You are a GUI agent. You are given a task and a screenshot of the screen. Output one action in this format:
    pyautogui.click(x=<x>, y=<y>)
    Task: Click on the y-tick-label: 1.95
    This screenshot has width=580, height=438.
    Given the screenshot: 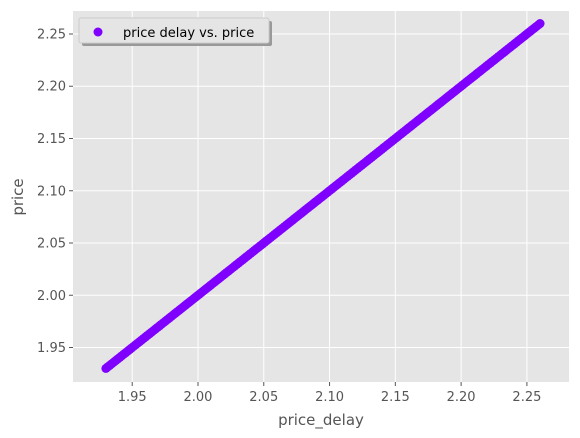 What is the action you would take?
    pyautogui.click(x=51, y=348)
    